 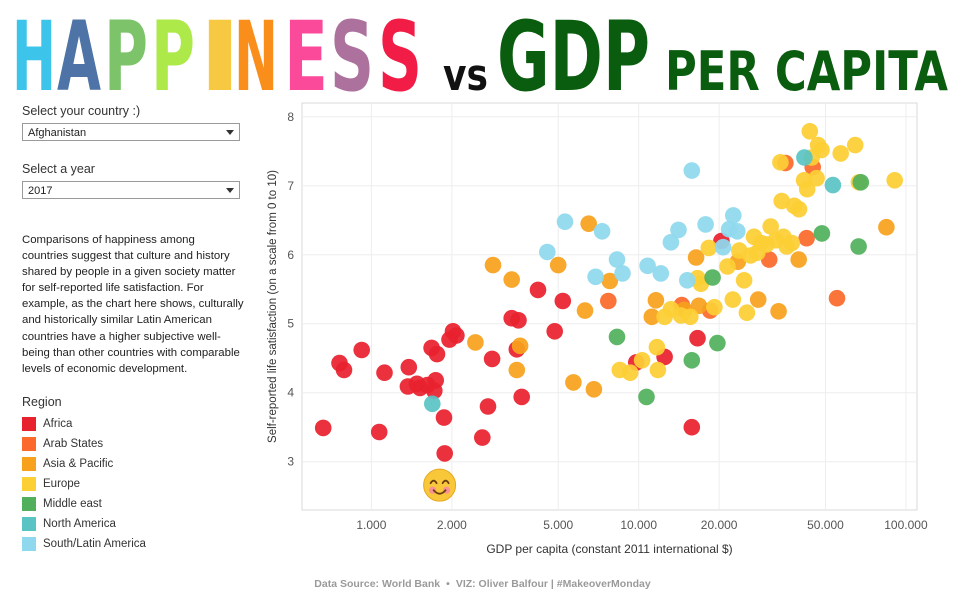 What do you see at coordinates (131, 190) in the screenshot?
I see `year-dropdown: 2017` at bounding box center [131, 190].